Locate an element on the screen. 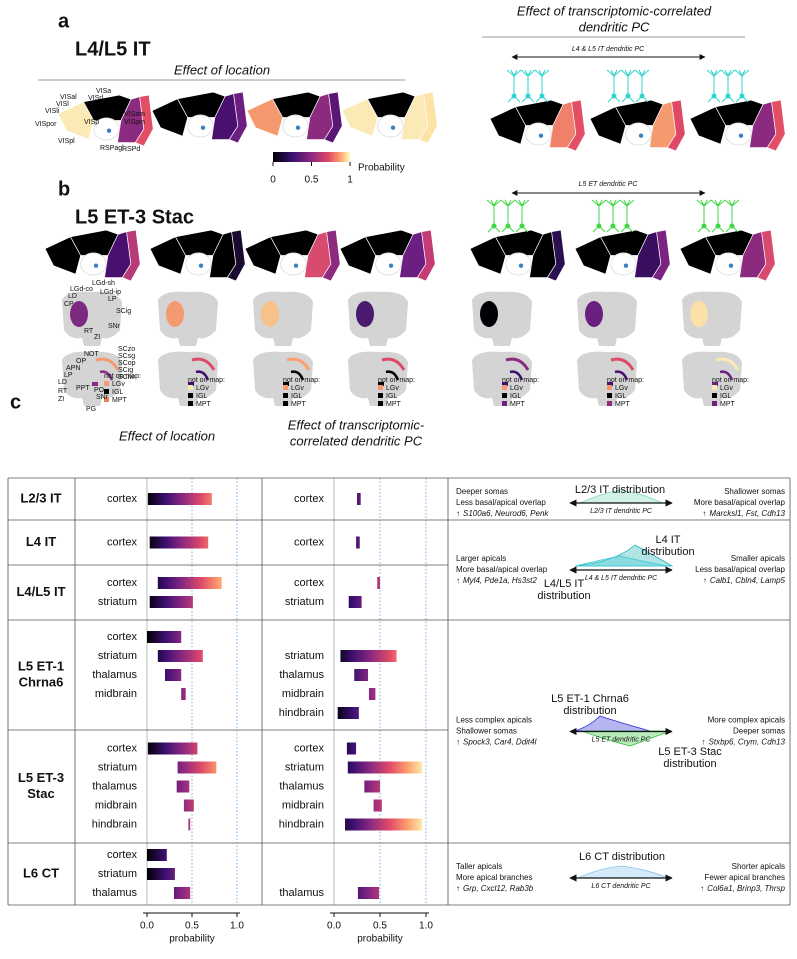  row-name: L4 IT is located at coordinates (41, 541).